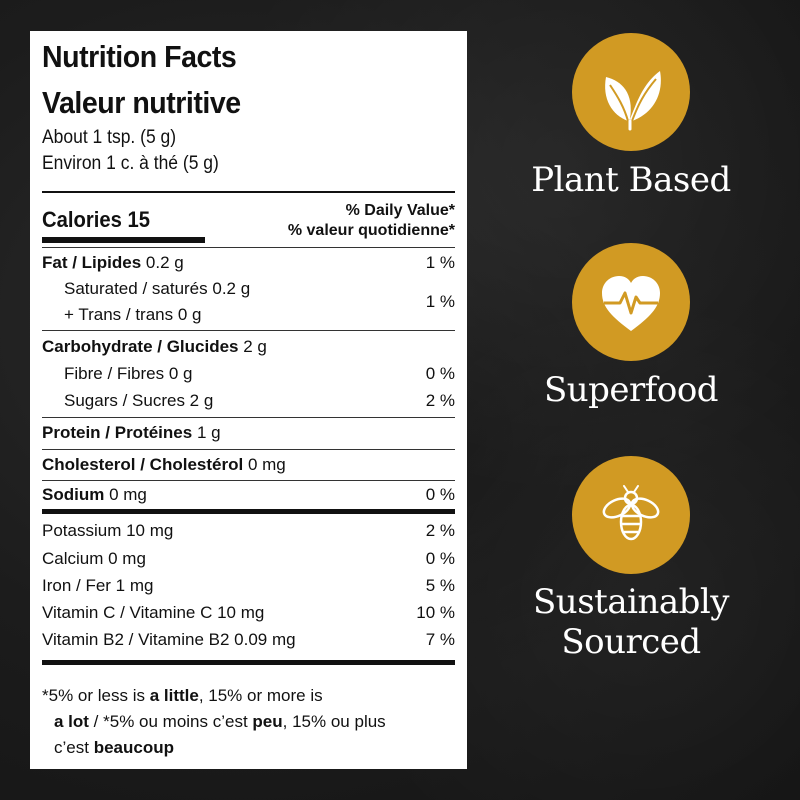 This screenshot has height=800, width=800. I want to click on sustainably-sourced-badge, so click(631, 515).